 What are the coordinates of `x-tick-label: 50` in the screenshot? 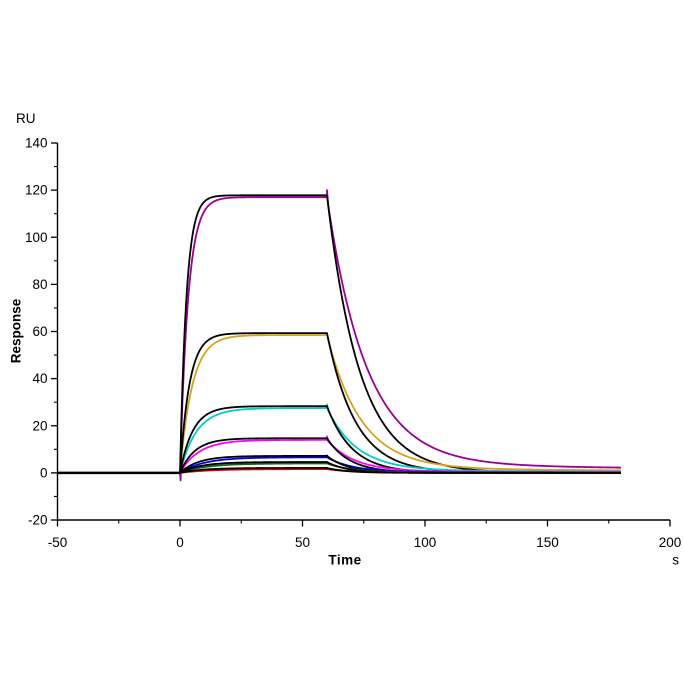 It's located at (302, 542).